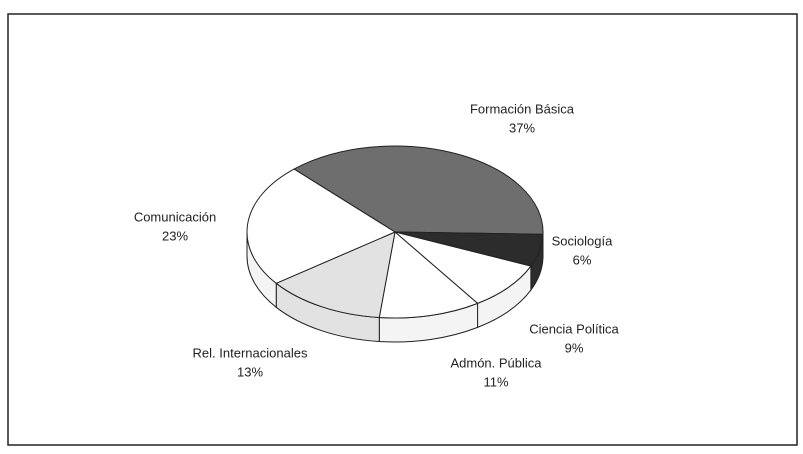 The image size is (803, 454). I want to click on slice-value-label: 37%, so click(522, 127).